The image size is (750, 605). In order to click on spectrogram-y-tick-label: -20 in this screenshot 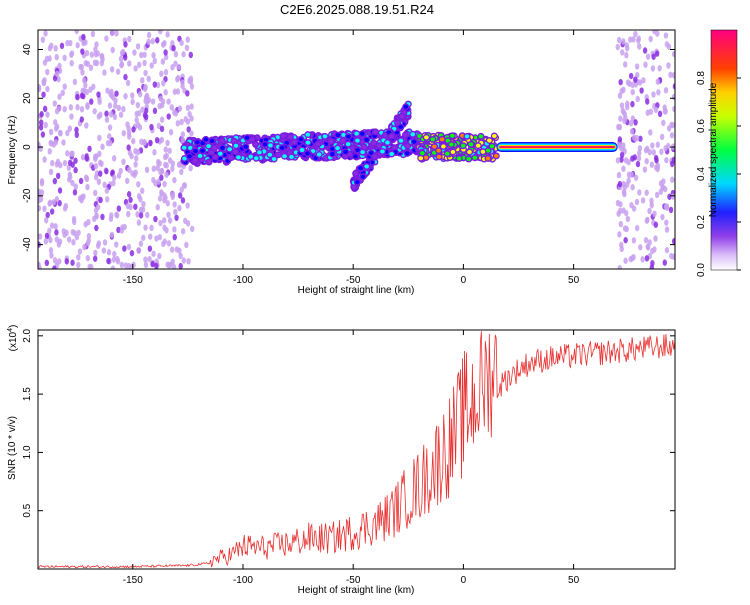, I will do `click(27, 195)`.